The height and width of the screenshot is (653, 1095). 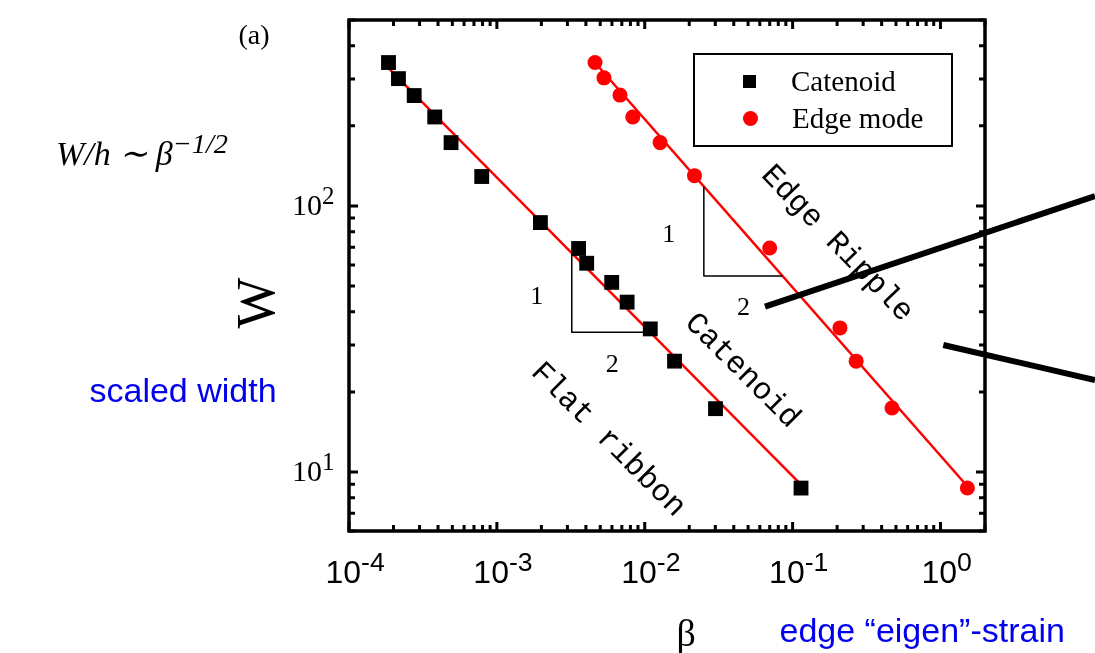 I want to click on x-tick-label: 10$^{-4}$, so click(x=355, y=569).